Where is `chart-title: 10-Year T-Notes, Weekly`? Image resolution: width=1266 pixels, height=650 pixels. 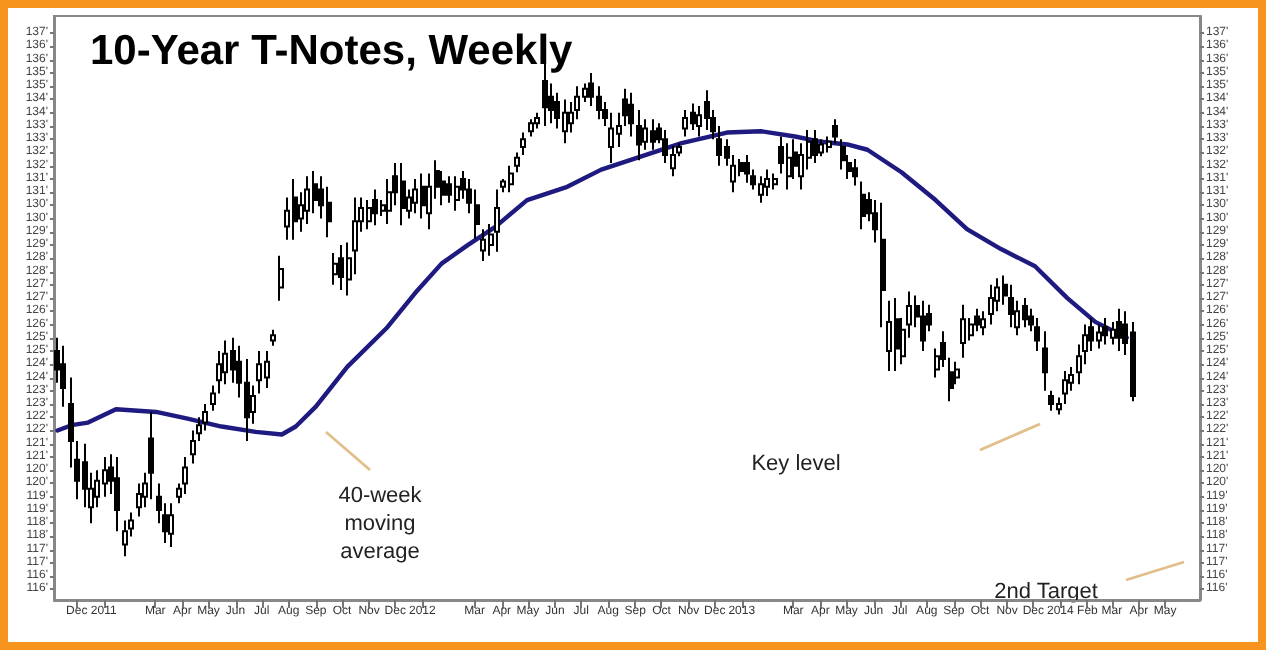 chart-title: 10-Year T-Notes, Weekly is located at coordinates (332, 51).